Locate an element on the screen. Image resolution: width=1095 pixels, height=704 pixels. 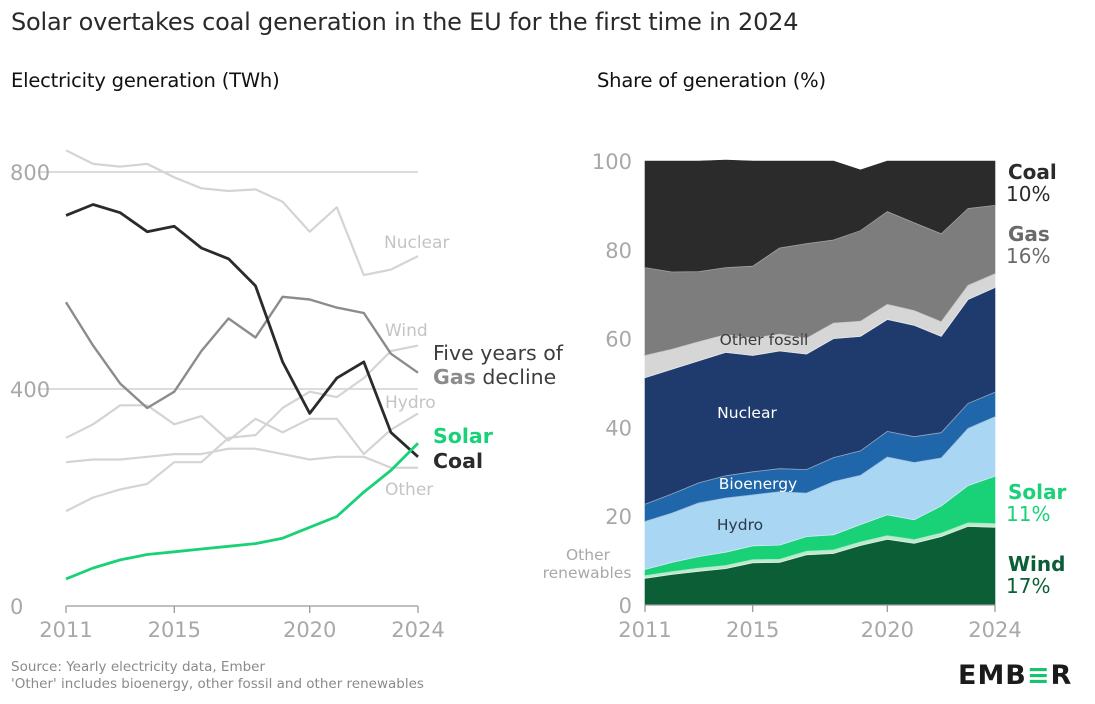
line-coal is located at coordinates (242, 330).